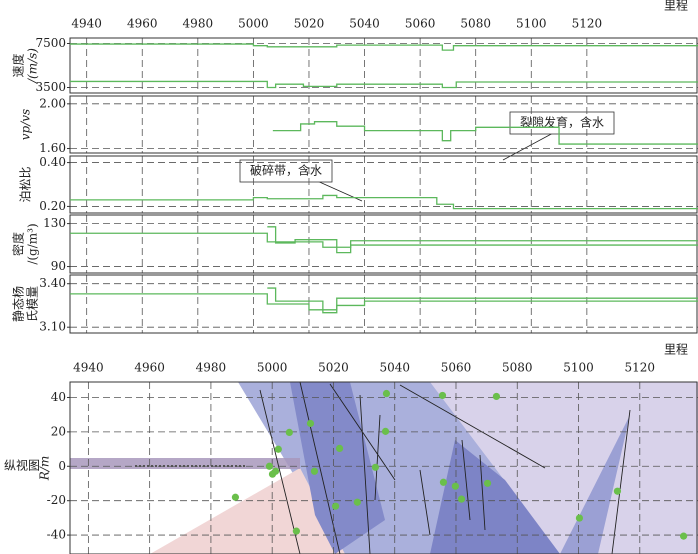 Image resolution: width=698 pixels, height=554 pixels. I want to click on y-tick-label: 90, so click(58, 266).